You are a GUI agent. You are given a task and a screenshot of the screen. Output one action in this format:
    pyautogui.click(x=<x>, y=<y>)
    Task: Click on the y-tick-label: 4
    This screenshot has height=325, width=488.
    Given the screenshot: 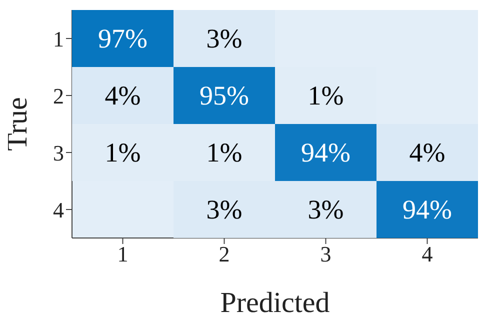 What is the action you would take?
    pyautogui.click(x=58, y=209)
    